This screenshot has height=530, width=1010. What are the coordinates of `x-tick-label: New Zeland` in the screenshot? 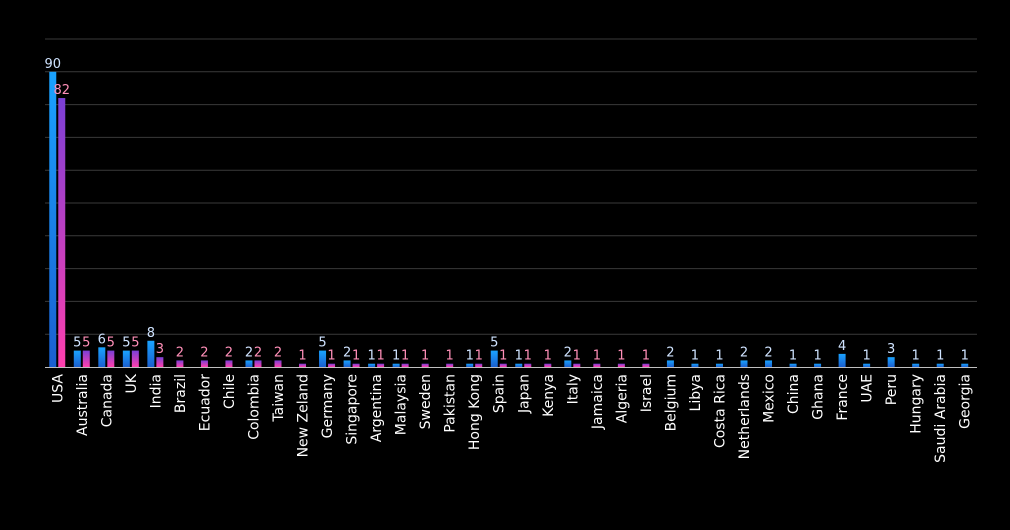 It's located at (304, 415).